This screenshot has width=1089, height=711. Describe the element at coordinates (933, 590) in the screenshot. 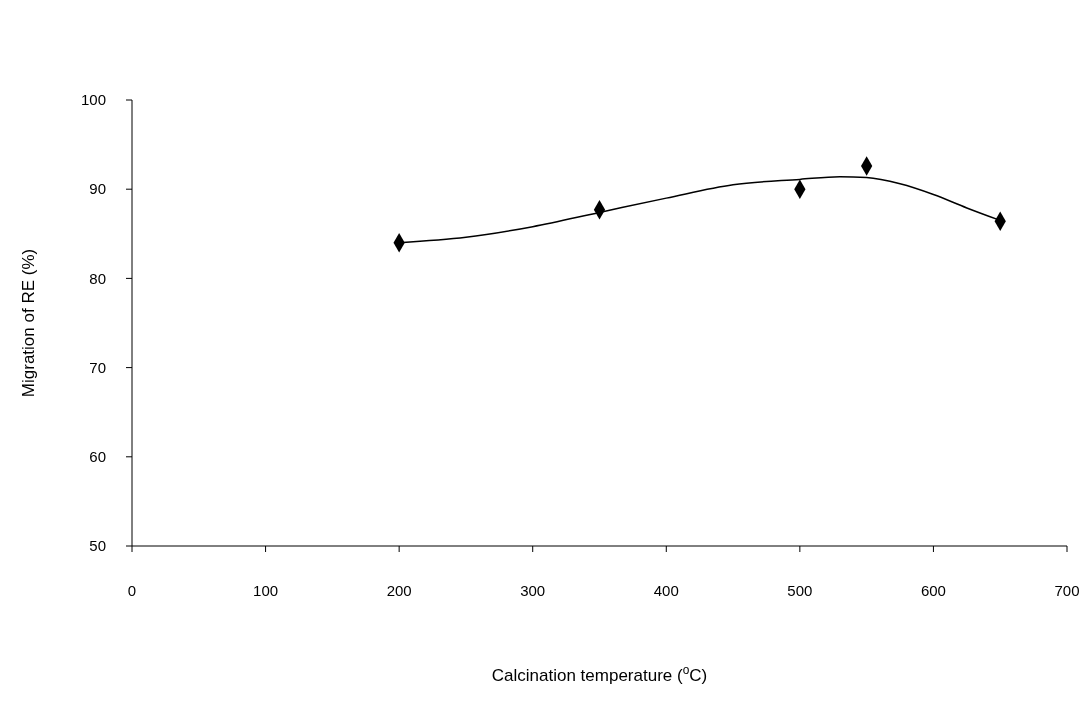

I see `x-tick-label: 600` at that location.